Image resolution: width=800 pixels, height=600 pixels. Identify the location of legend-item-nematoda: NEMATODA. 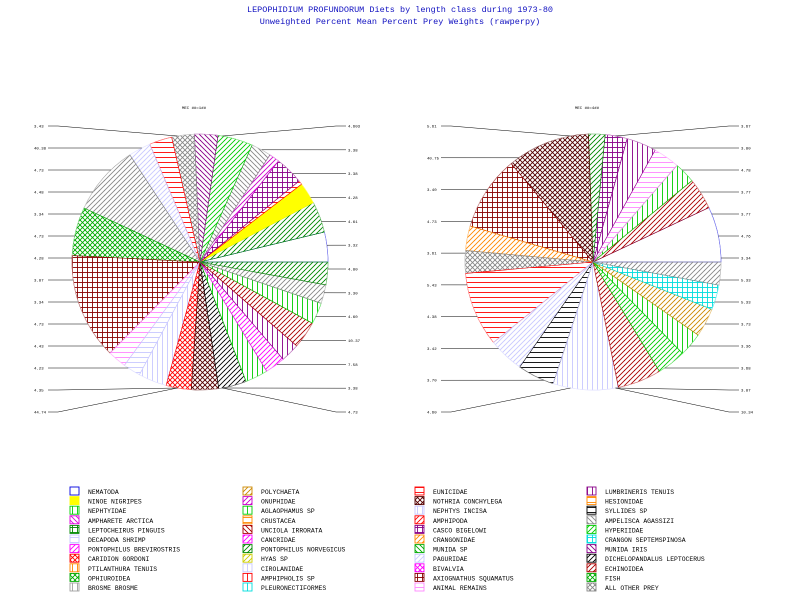
(94, 491).